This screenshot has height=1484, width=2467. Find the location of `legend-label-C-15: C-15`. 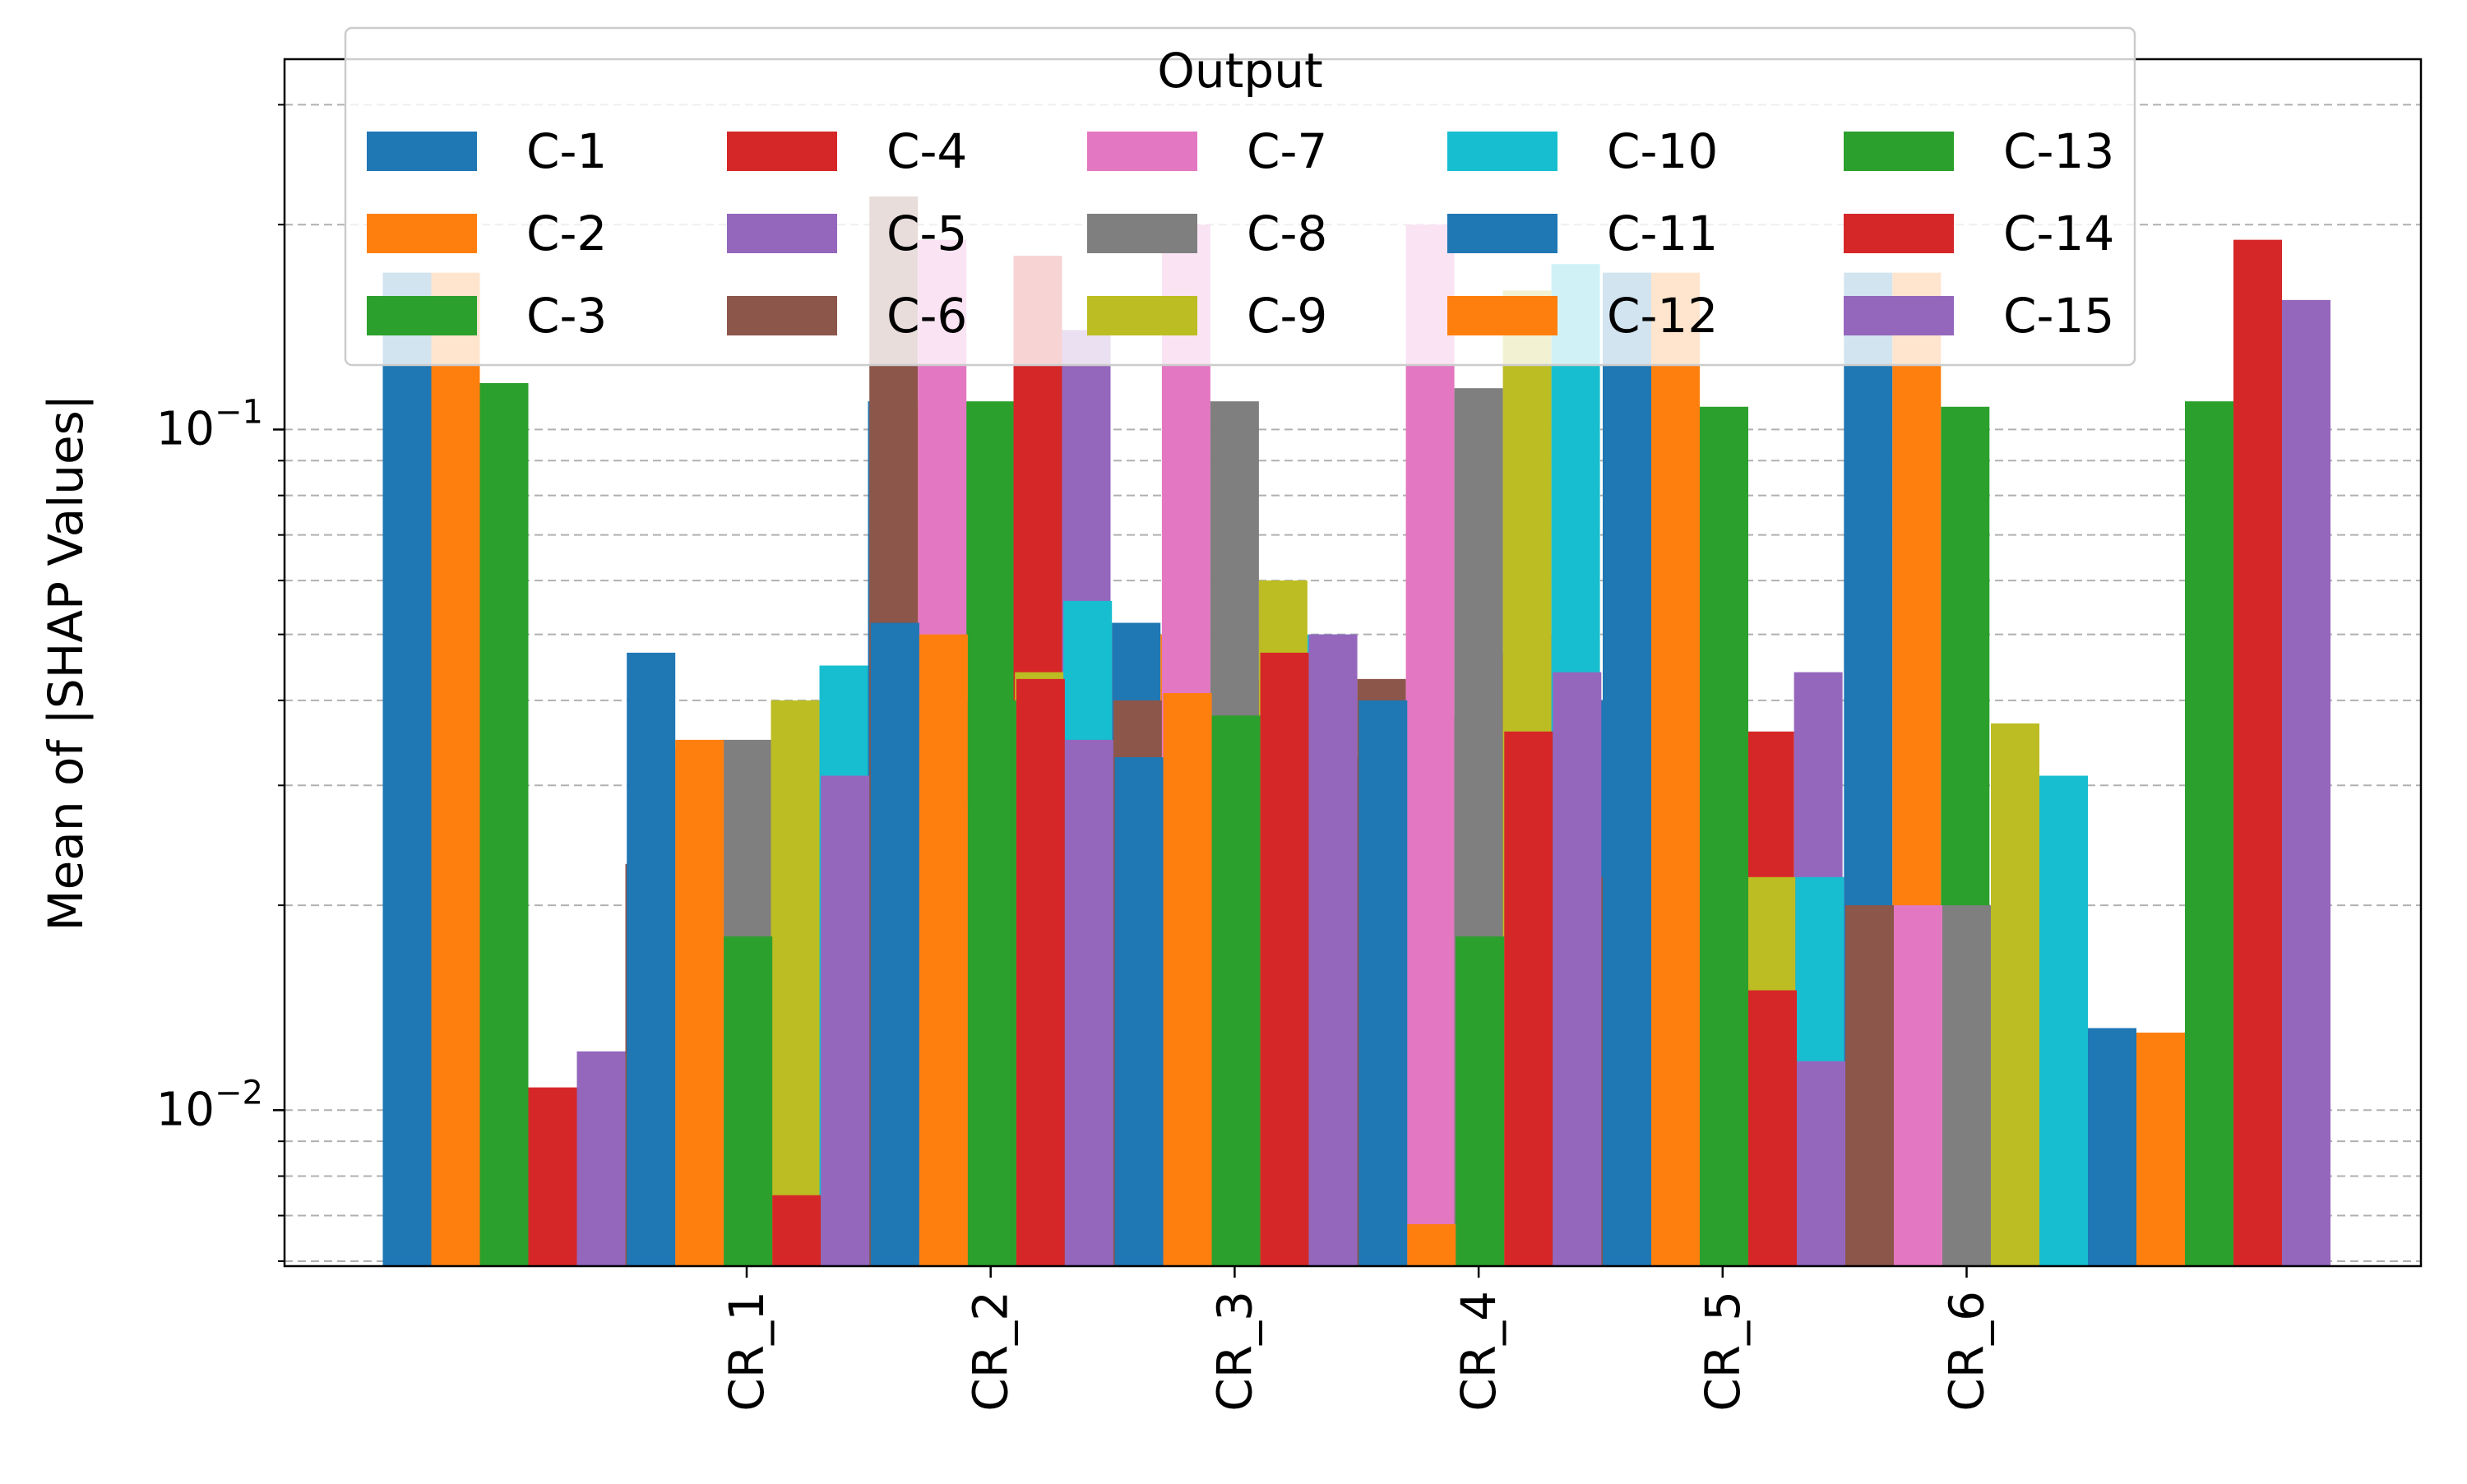

legend-label-C-15: C-15 is located at coordinates (2058, 316).